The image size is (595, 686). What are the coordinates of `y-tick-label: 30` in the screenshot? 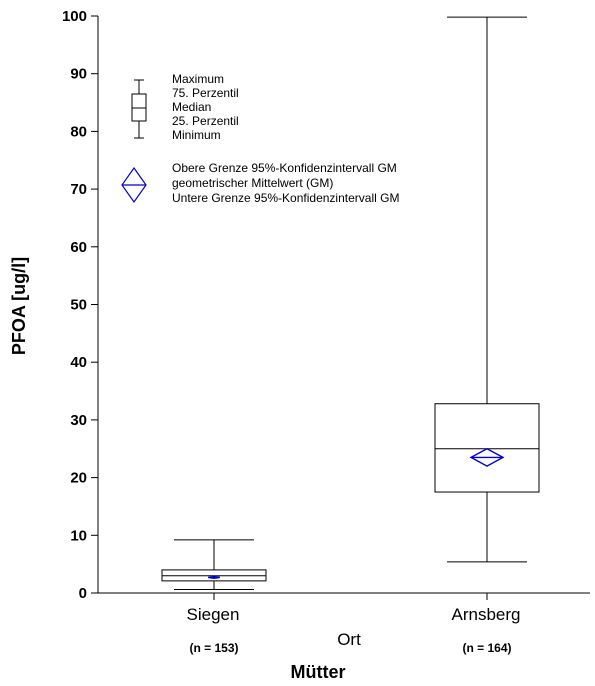 It's located at (78, 420).